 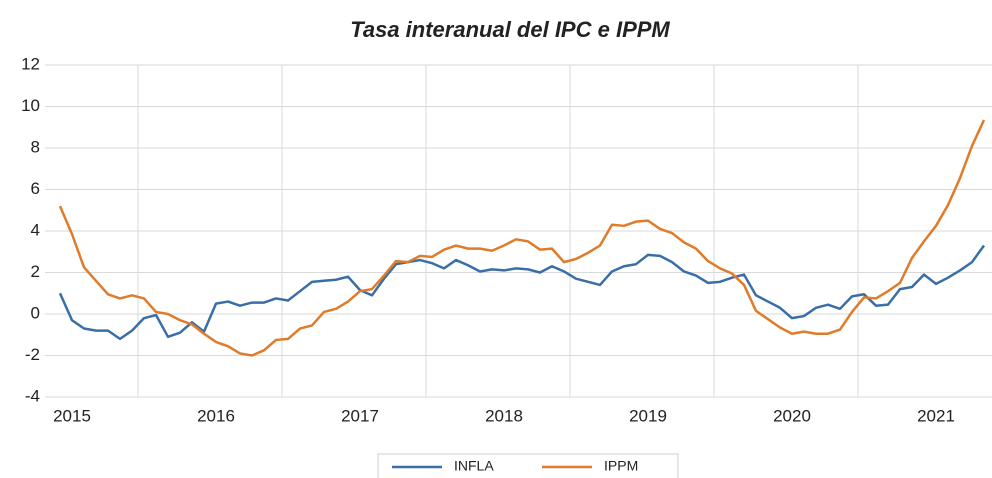 What do you see at coordinates (474, 466) in the screenshot?
I see `legend-text: INFLA` at bounding box center [474, 466].